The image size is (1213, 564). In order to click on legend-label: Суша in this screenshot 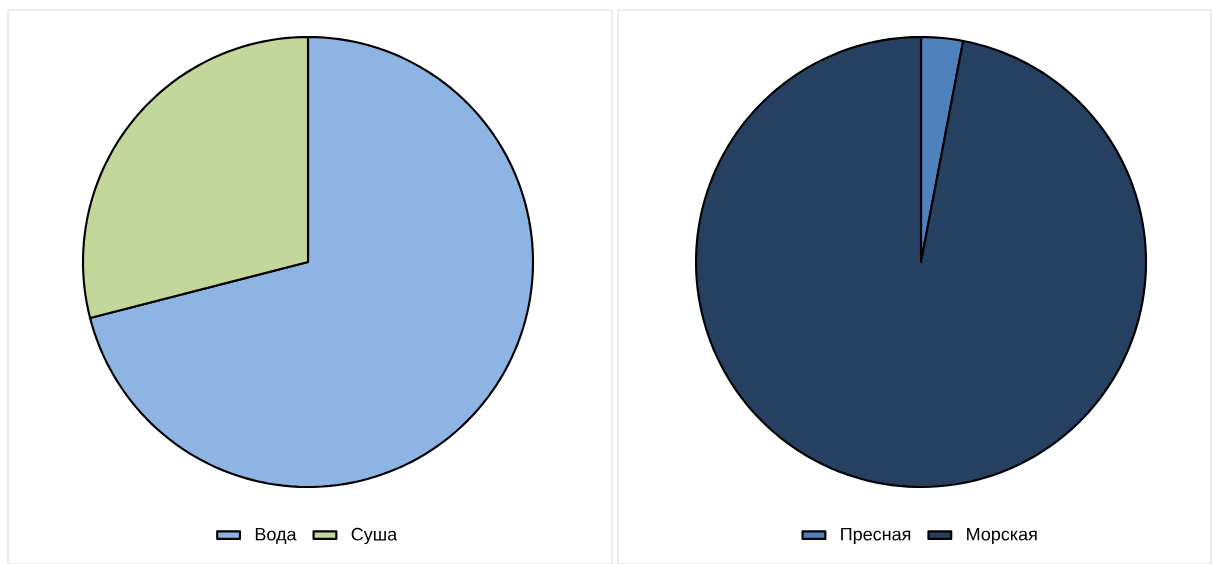, I will do `click(374, 536)`.